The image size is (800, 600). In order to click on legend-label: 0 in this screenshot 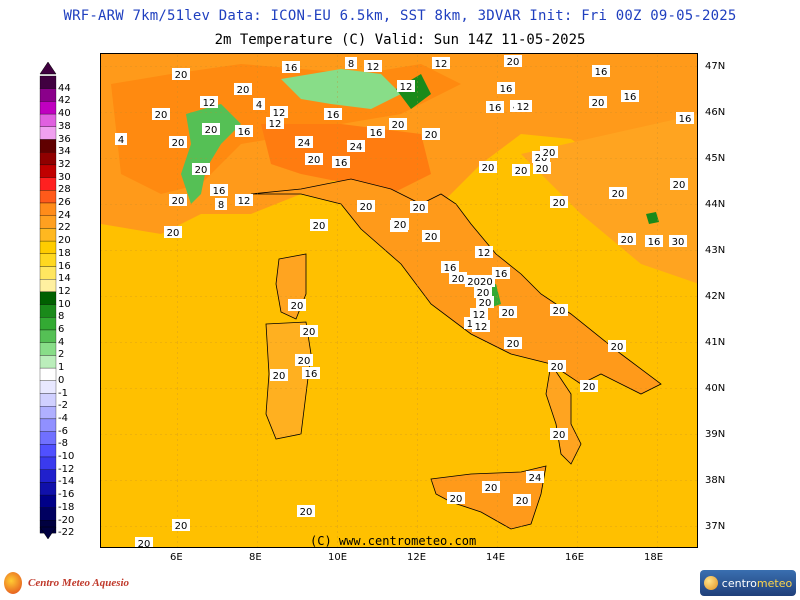, I will do `click(61, 380)`.